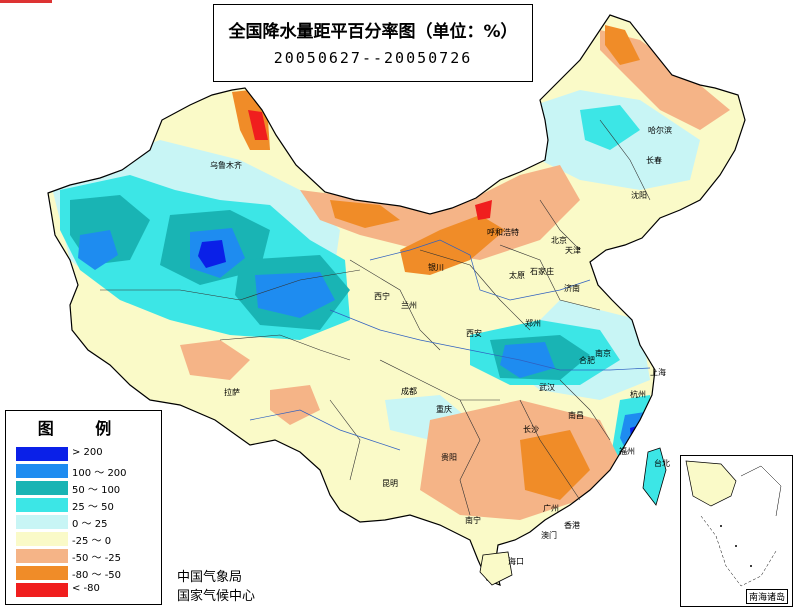  What do you see at coordinates (409, 391) in the screenshot?
I see `city-label: 成都` at bounding box center [409, 391].